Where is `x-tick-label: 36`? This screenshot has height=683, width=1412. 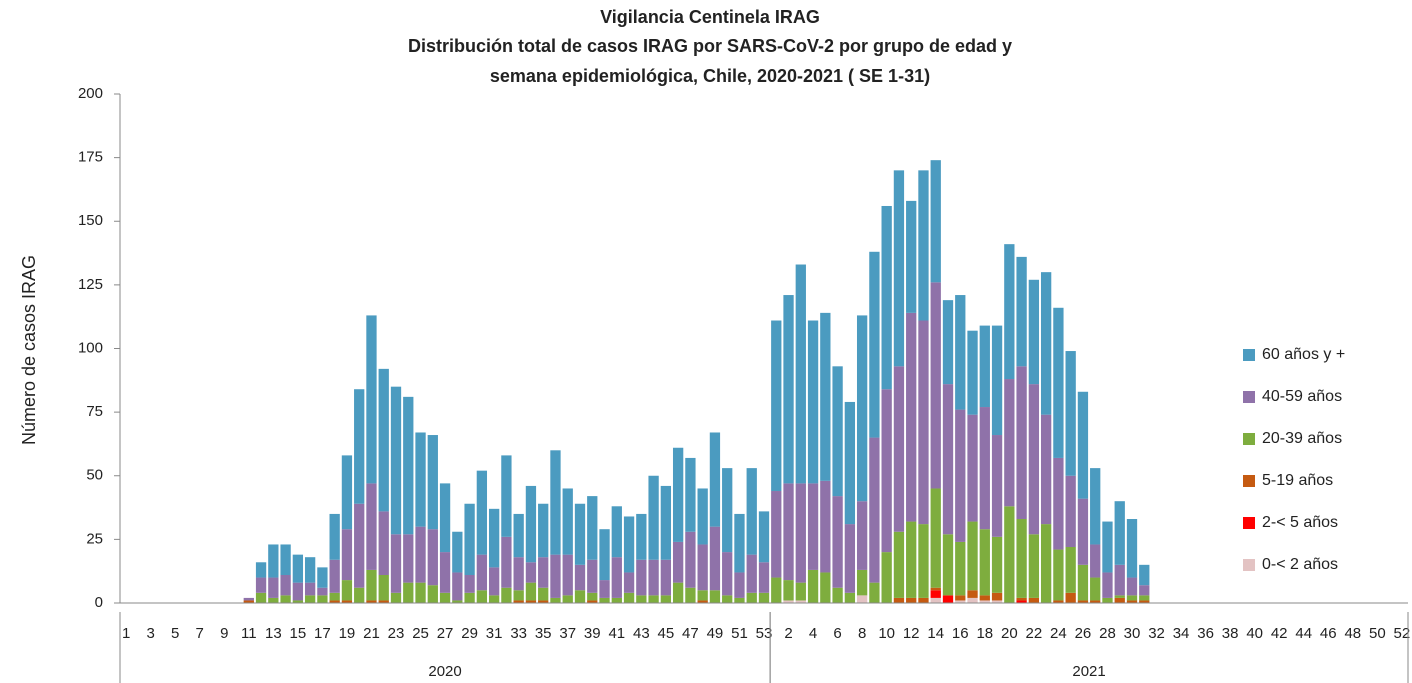
x-tick-label: 36 is located at coordinates (1205, 633).